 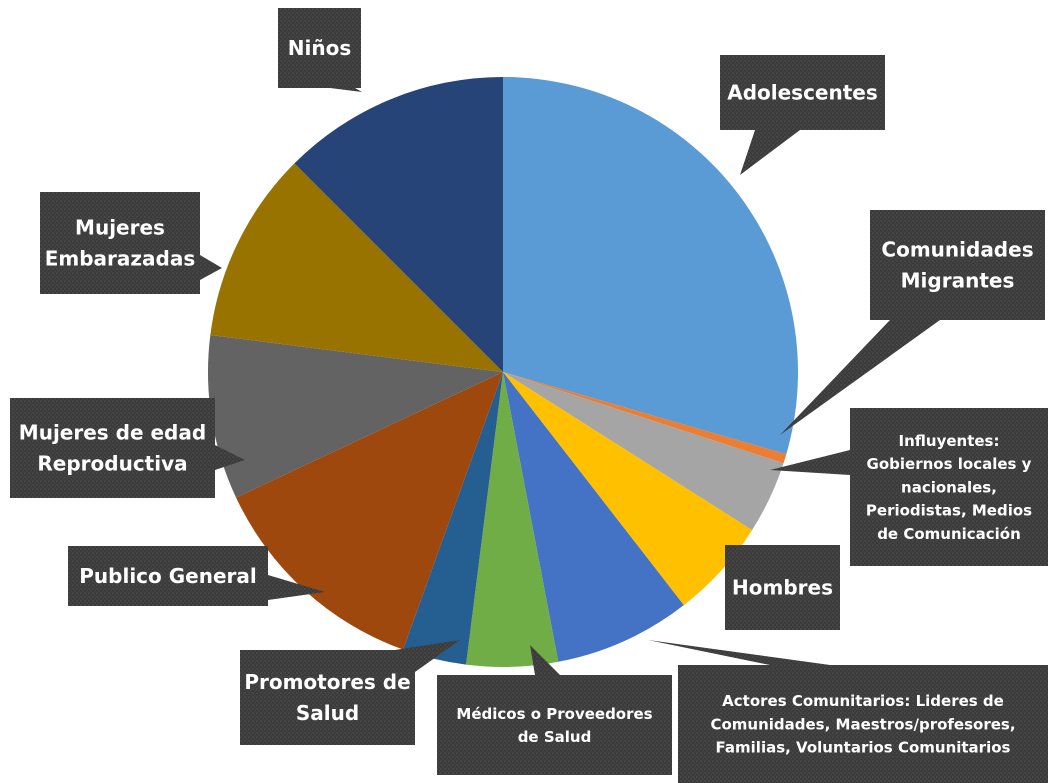 I want to click on callout-text: de Salud, so click(x=555, y=737).